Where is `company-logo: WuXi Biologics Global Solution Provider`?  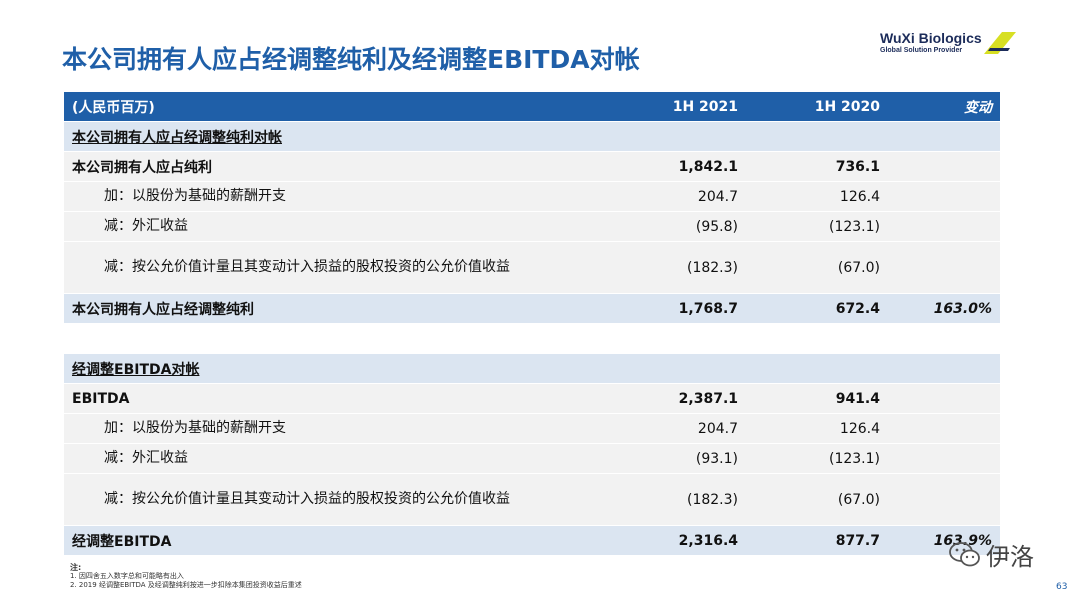
company-logo: WuXi Biologics Global Solution Provider is located at coordinates (950, 45).